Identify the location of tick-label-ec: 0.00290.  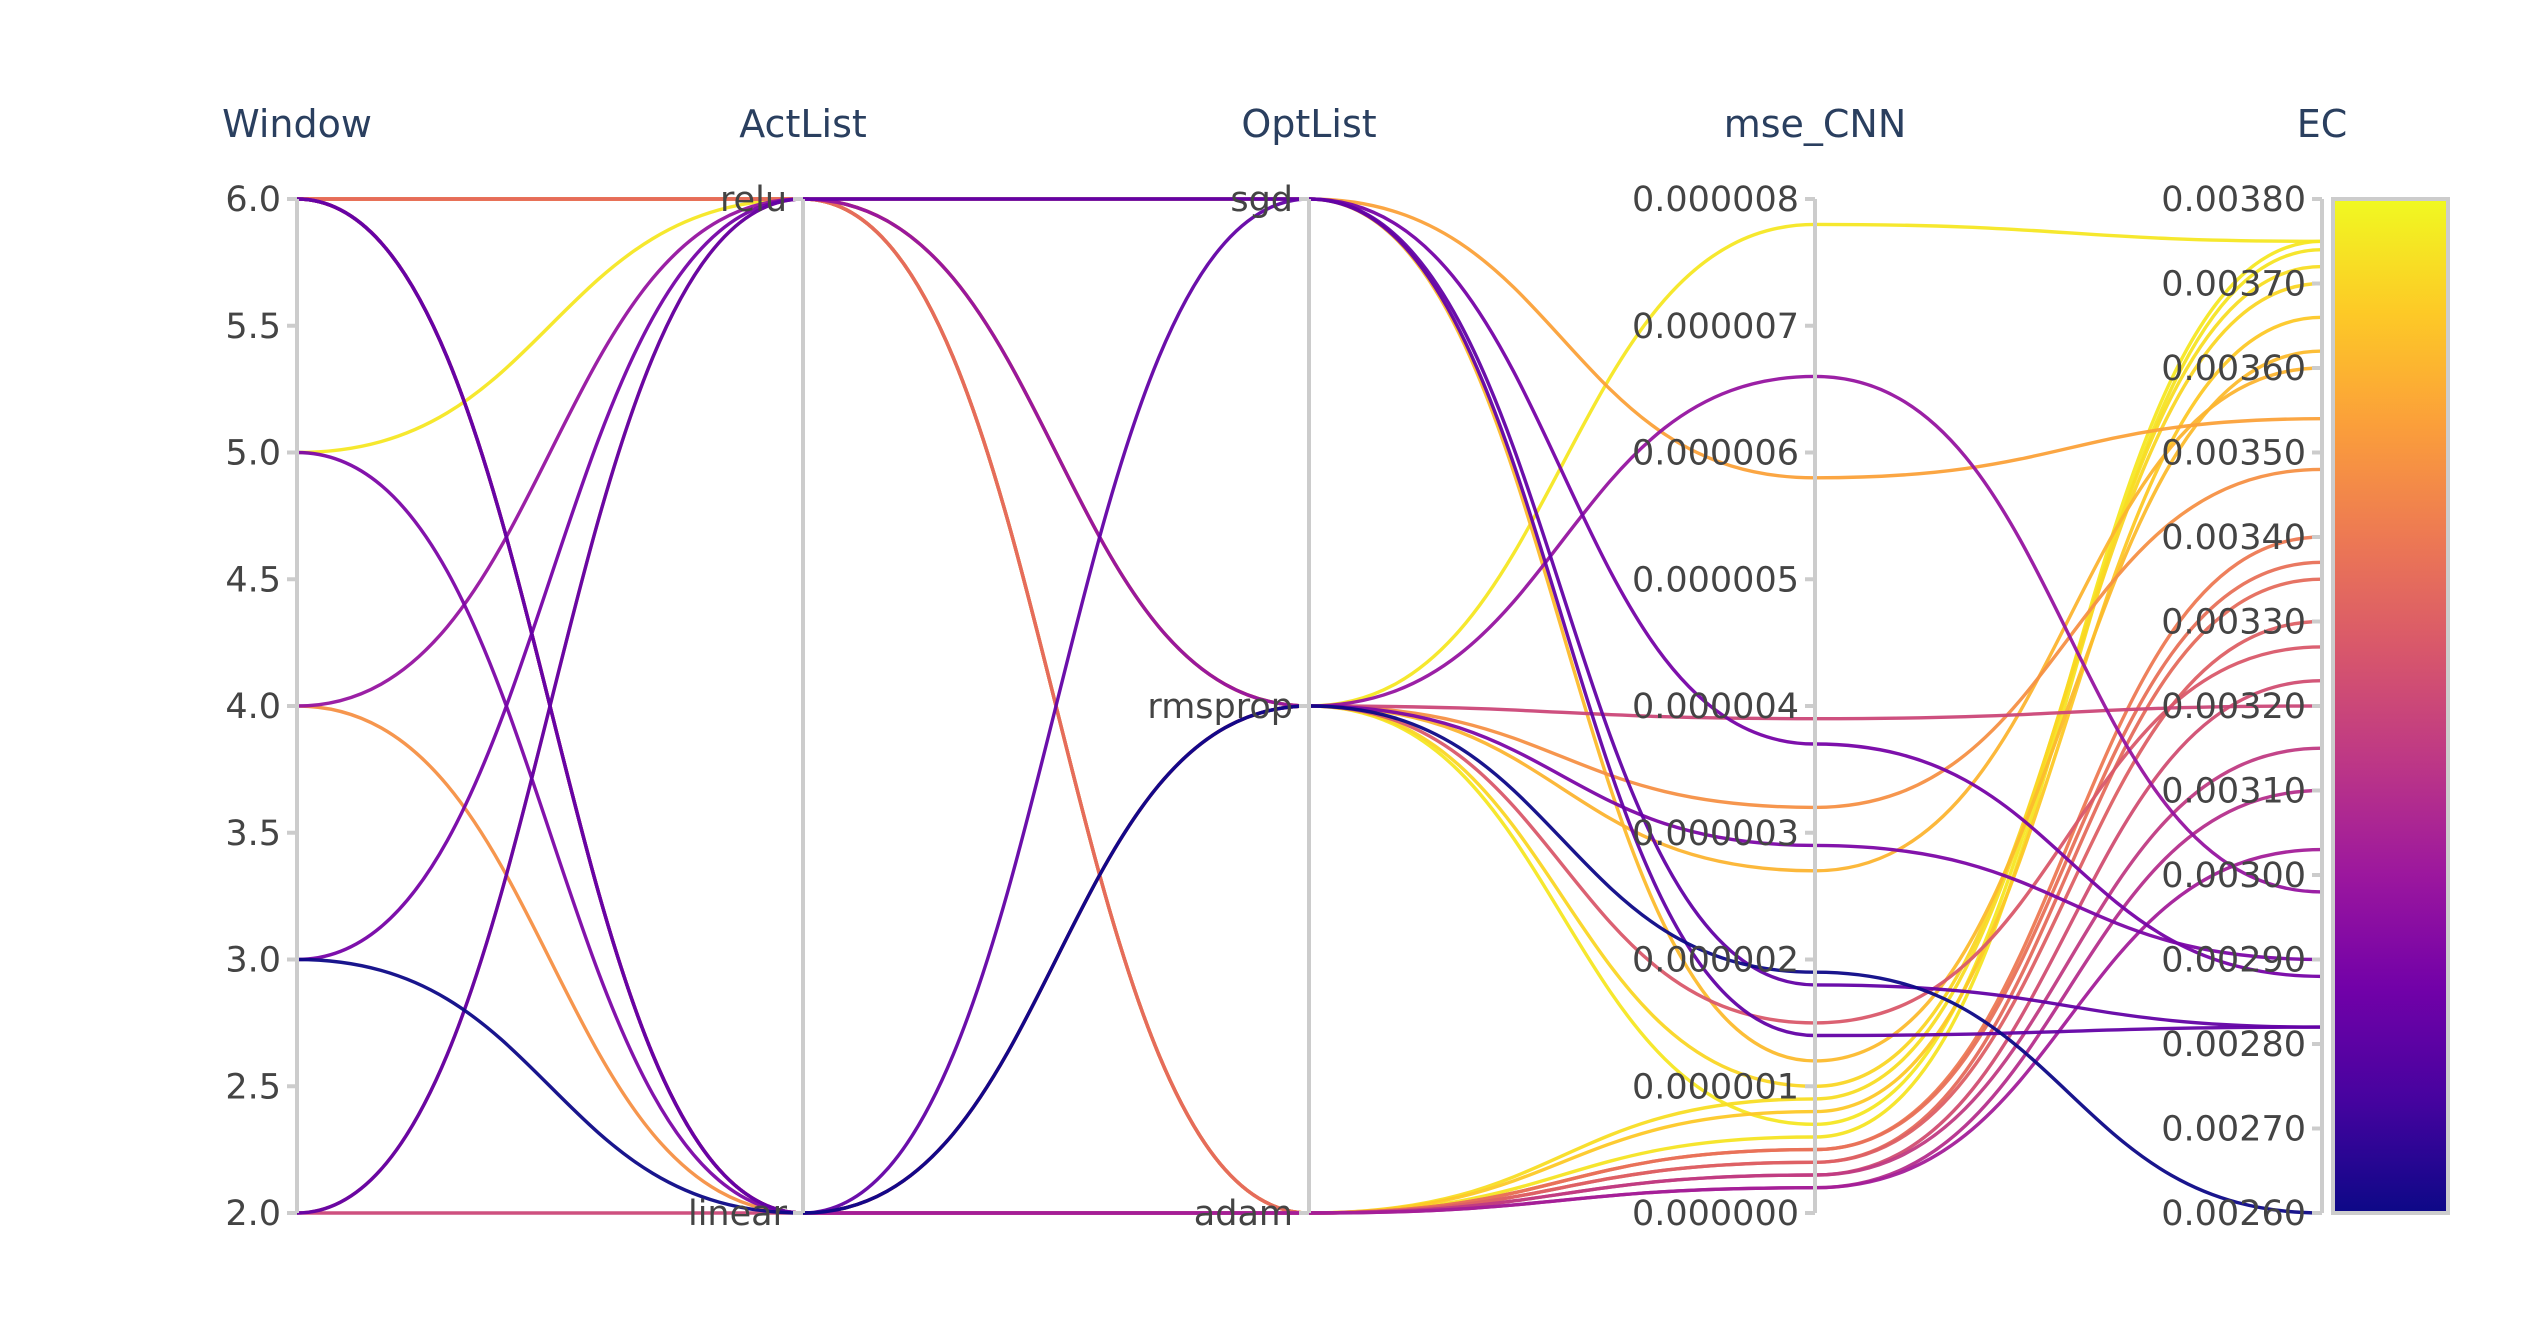
(2233, 961).